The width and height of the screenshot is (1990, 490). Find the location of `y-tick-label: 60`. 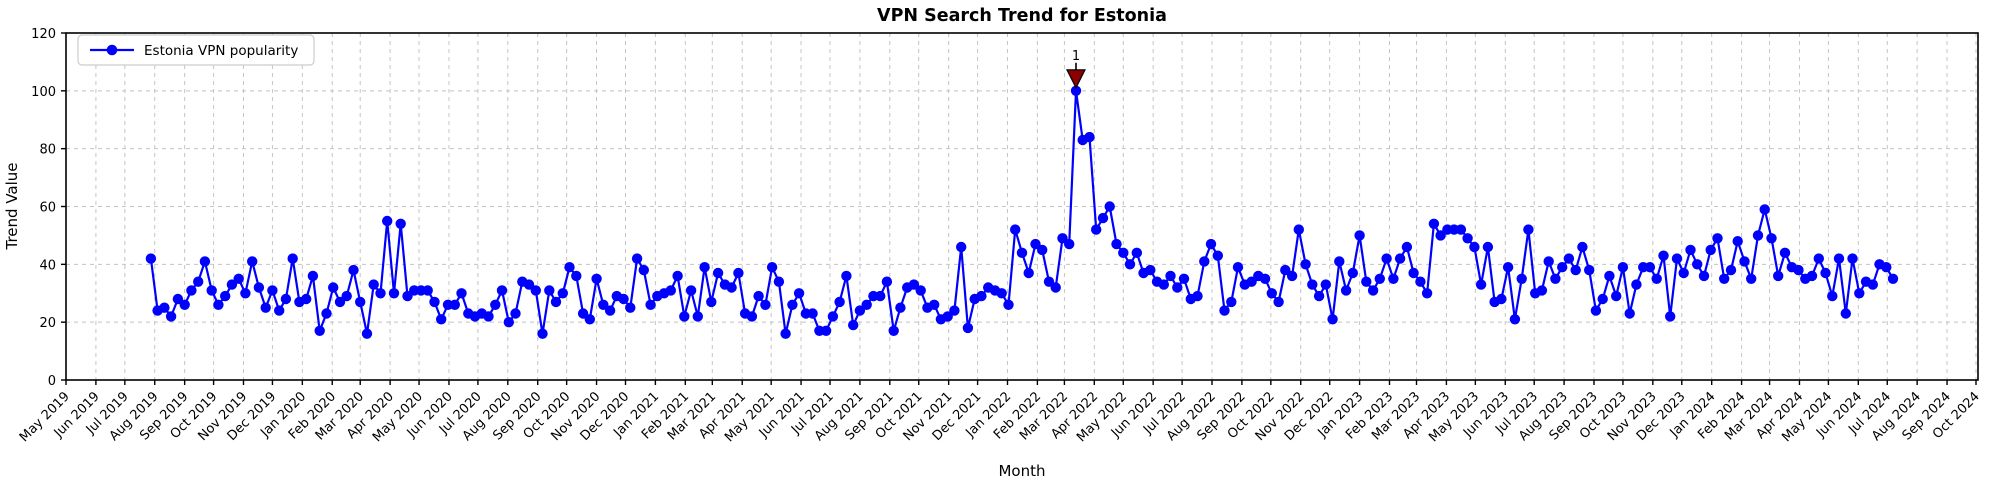

y-tick-label: 60 is located at coordinates (47, 208).